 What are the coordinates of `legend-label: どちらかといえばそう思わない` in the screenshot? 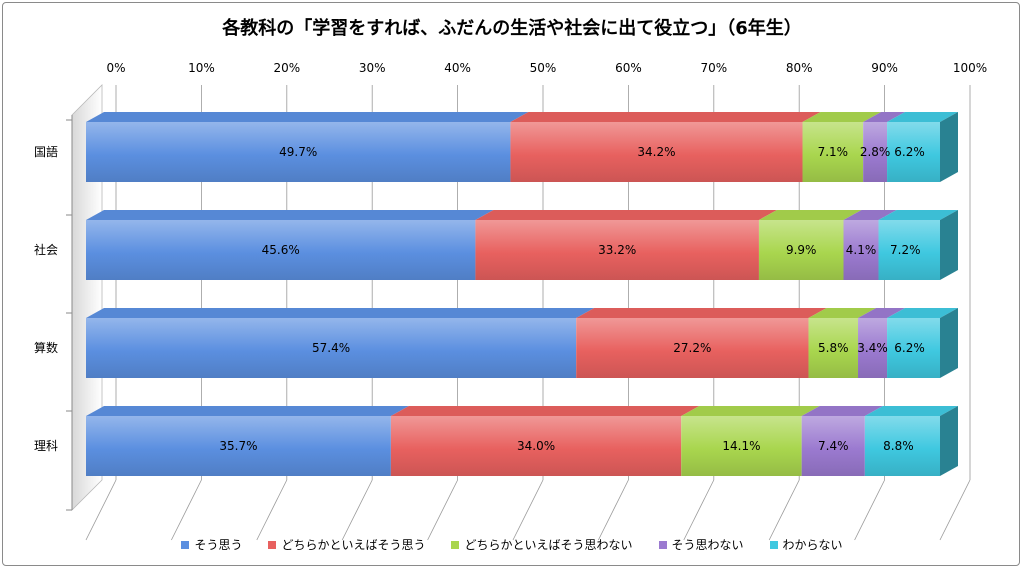 It's located at (548, 545).